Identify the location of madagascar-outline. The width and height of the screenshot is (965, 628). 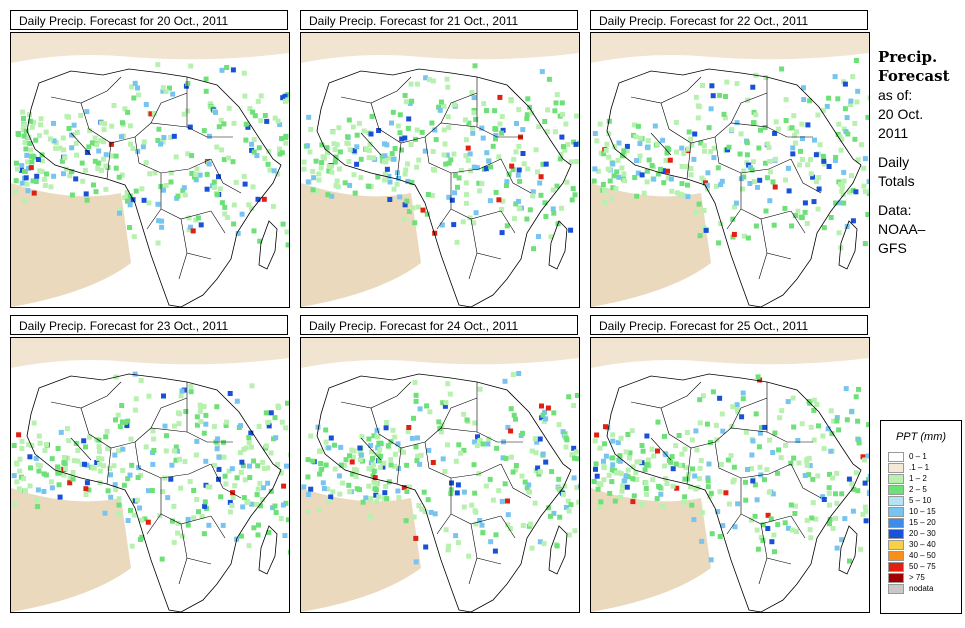
(848, 245).